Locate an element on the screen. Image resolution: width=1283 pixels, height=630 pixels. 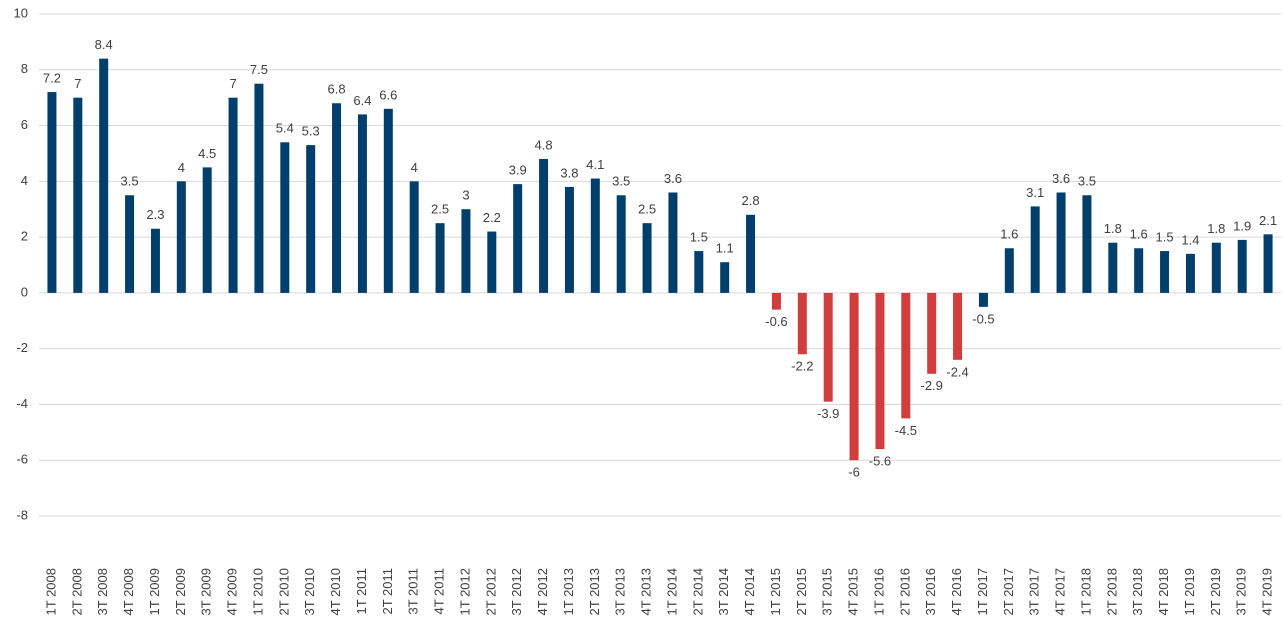
x-tick-label: 3T 2011 is located at coordinates (413, 591).